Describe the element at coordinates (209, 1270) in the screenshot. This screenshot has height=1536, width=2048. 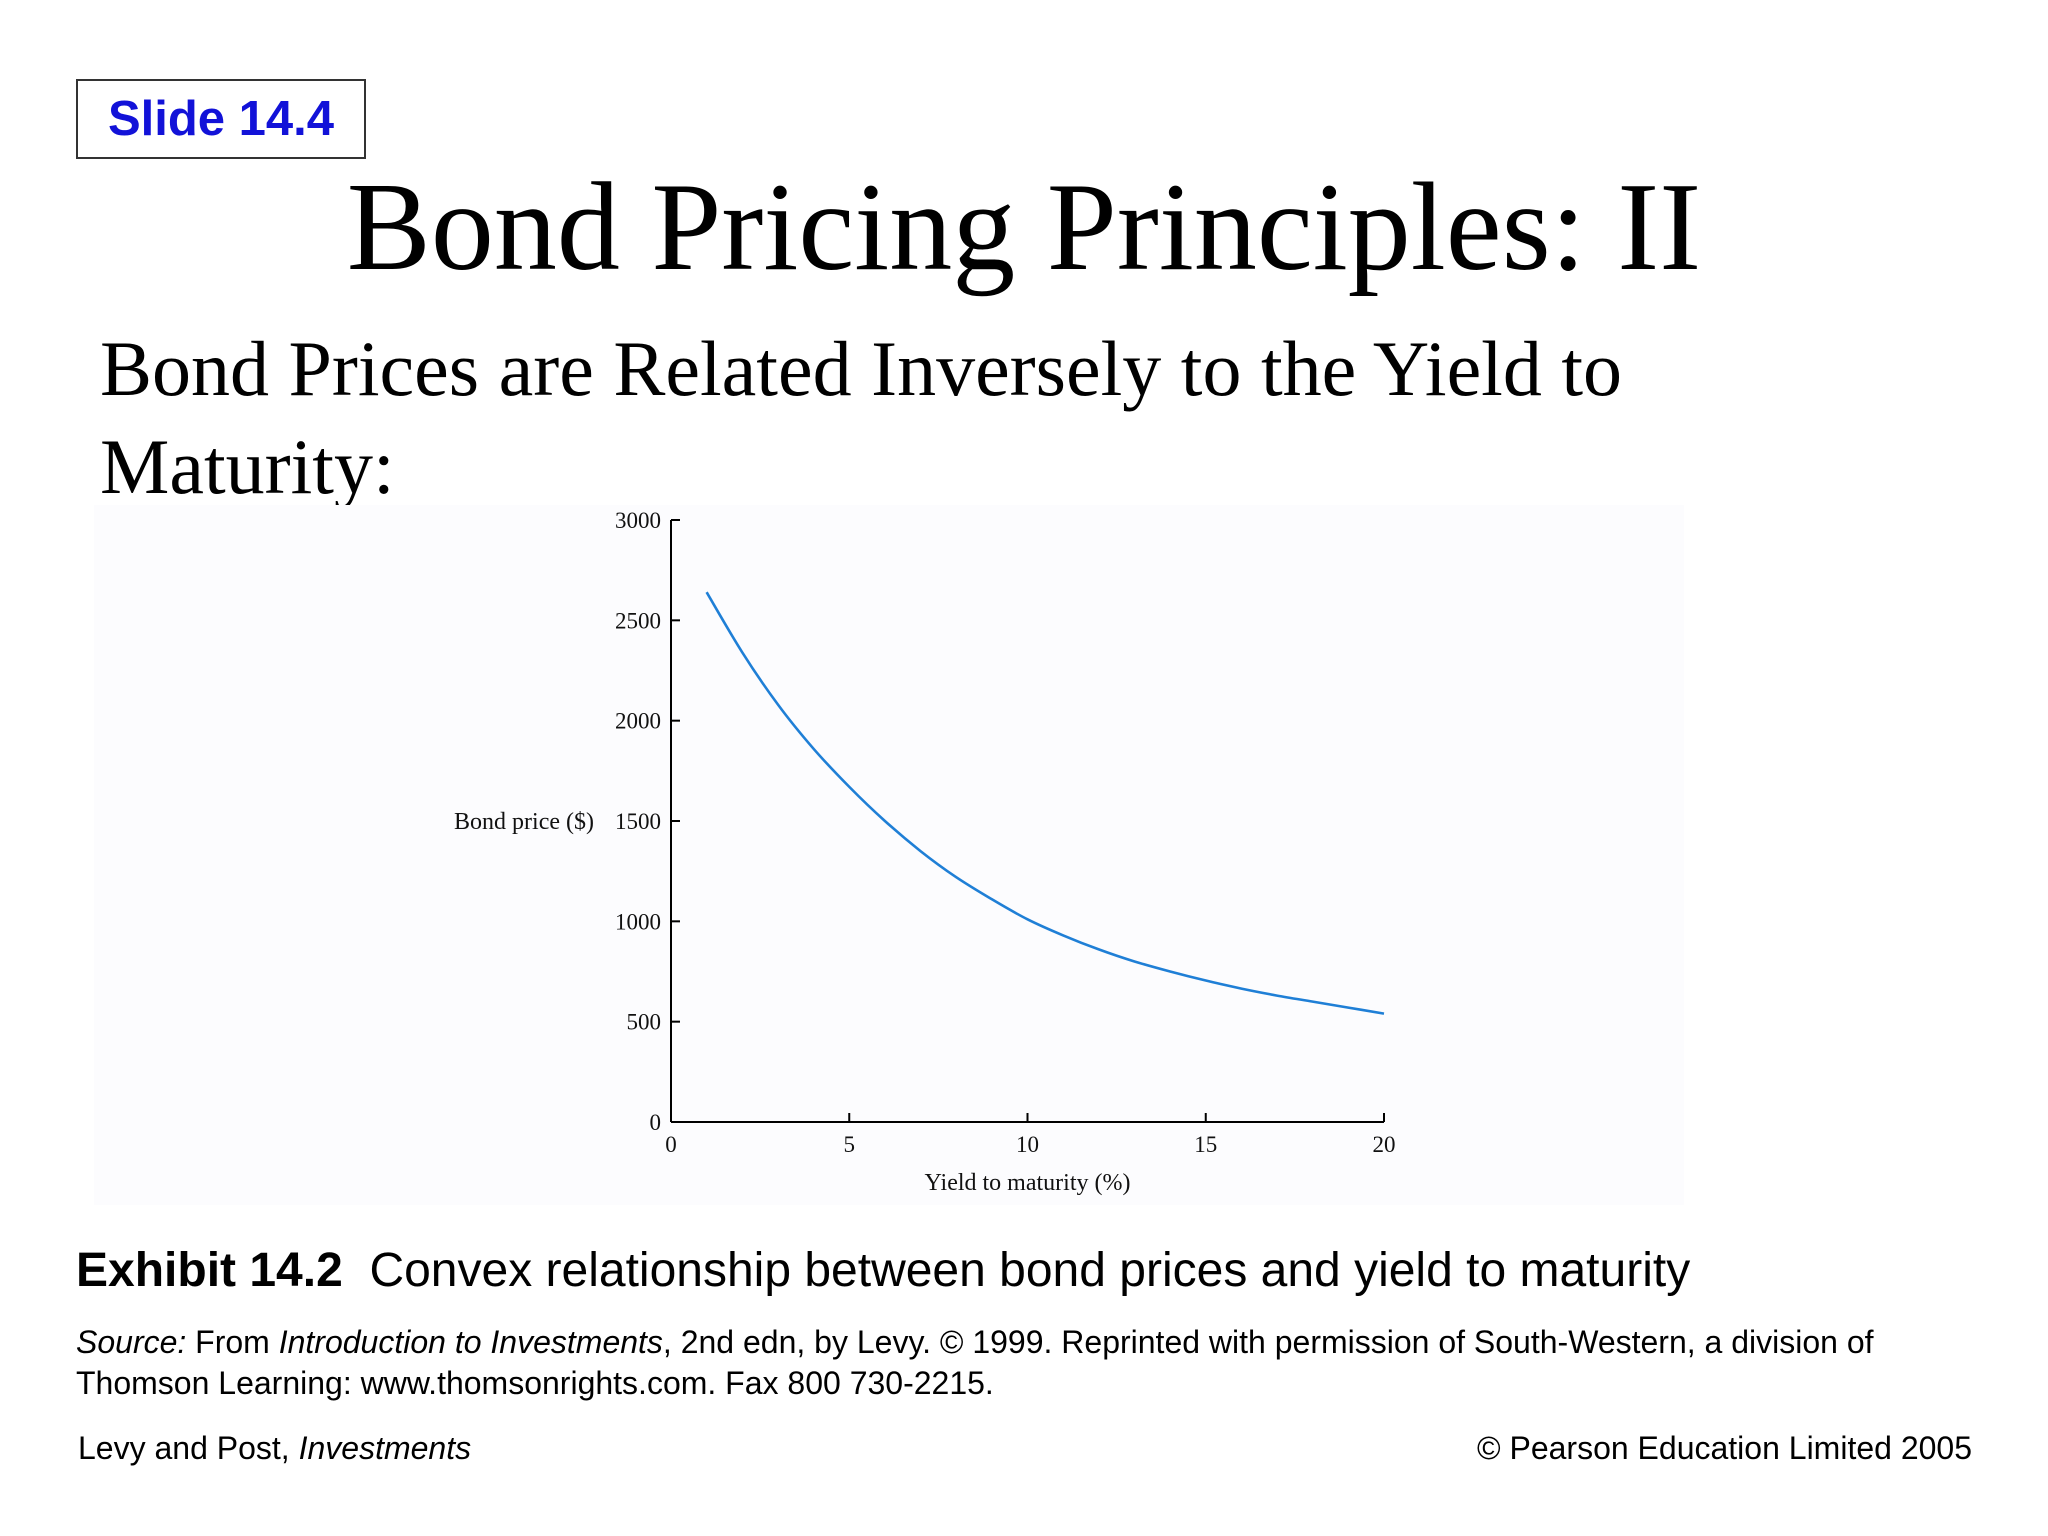
I see `exhibit-label: Exhibit 14.2` at that location.